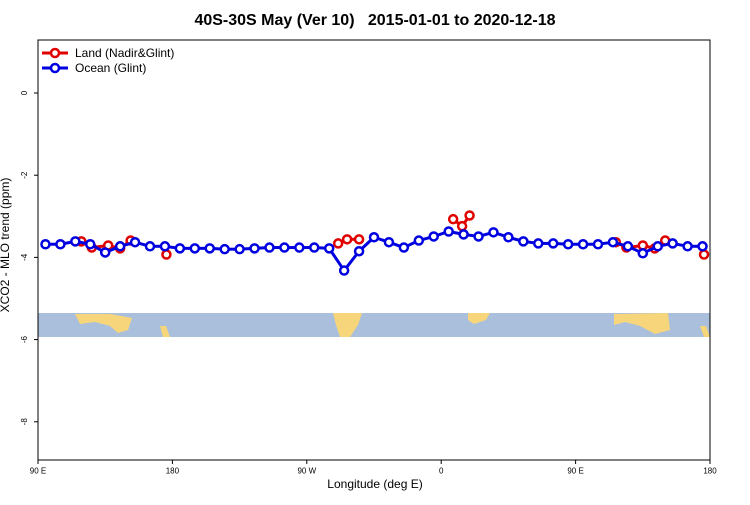 Image resolution: width=750 pixels, height=505 pixels. Describe the element at coordinates (24, 175) in the screenshot. I see `y-tick-label: -2` at that location.